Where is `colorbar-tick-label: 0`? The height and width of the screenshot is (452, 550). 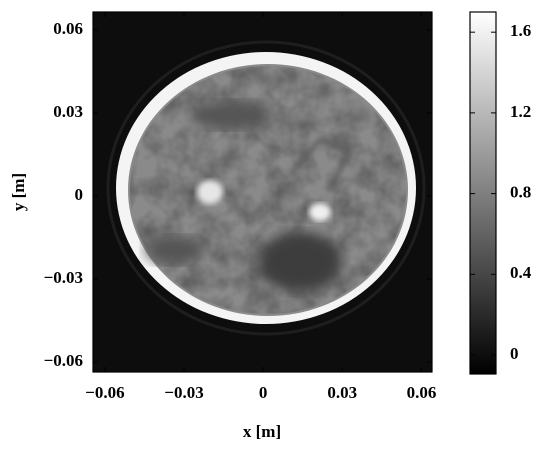 colorbar-tick-label: 0 is located at coordinates (514, 353).